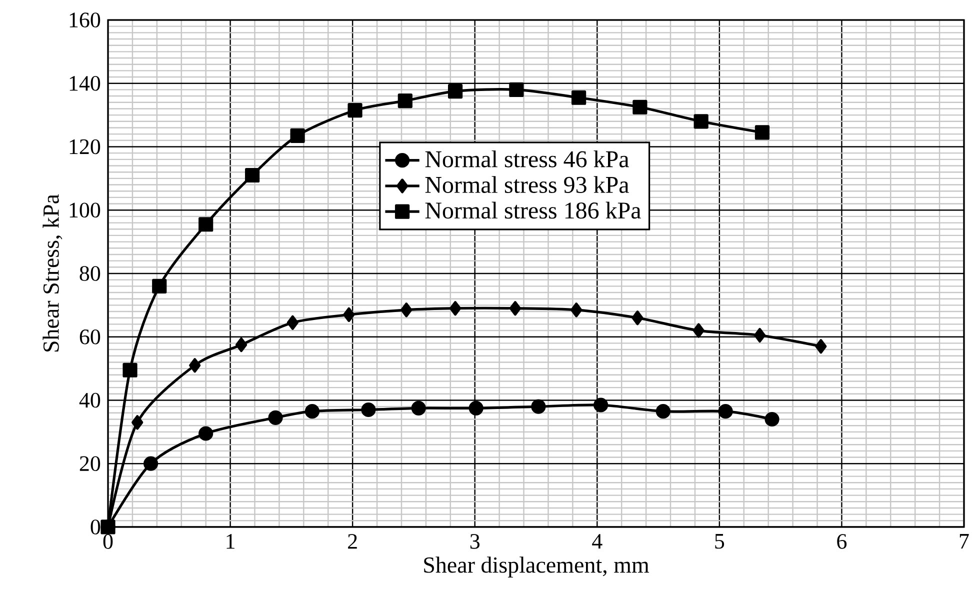 The width and height of the screenshot is (974, 614). Describe the element at coordinates (964, 541) in the screenshot. I see `x-tick-label: 7` at that location.